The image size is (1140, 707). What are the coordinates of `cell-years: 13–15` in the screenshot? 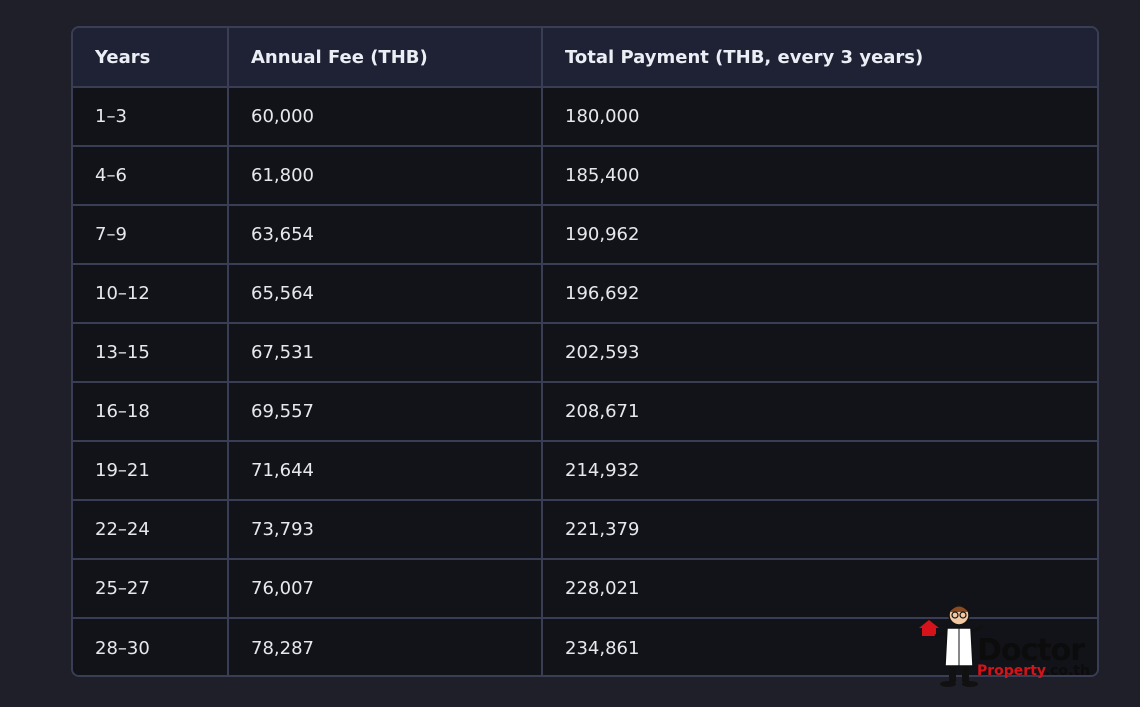 It's located at (151, 352).